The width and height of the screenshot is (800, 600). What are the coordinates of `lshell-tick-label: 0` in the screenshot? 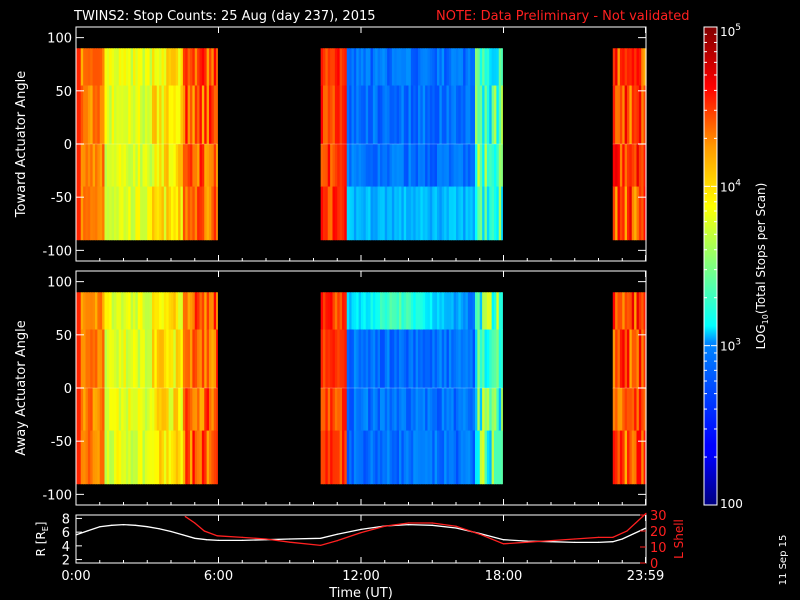 It's located at (654, 564).